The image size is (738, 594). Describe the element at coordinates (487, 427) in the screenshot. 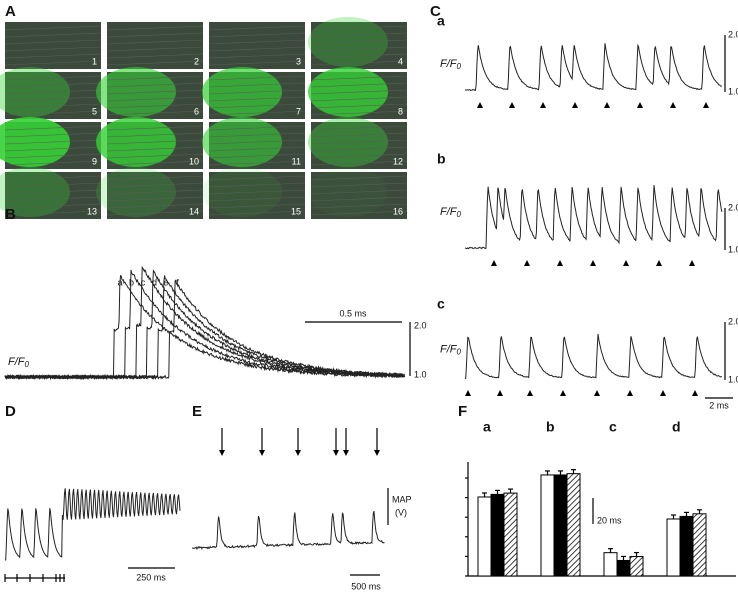

I see `group-label: a` at that location.